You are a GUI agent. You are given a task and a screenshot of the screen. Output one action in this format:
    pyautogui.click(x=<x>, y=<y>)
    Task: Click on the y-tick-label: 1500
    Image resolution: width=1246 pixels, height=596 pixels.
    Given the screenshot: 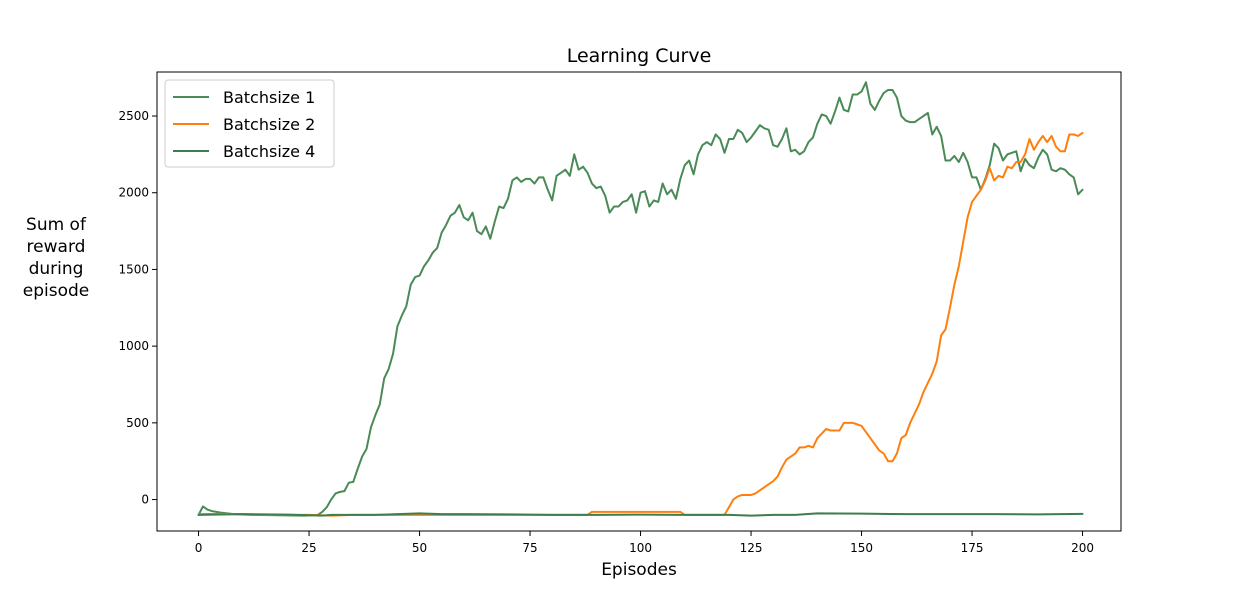 What is the action you would take?
    pyautogui.click(x=133, y=269)
    